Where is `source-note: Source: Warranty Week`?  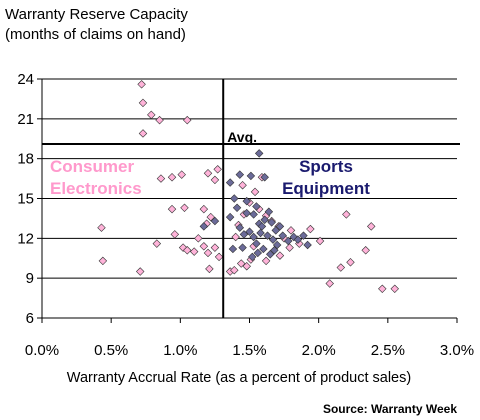 source-note: Source: Warranty Week is located at coordinates (390, 409).